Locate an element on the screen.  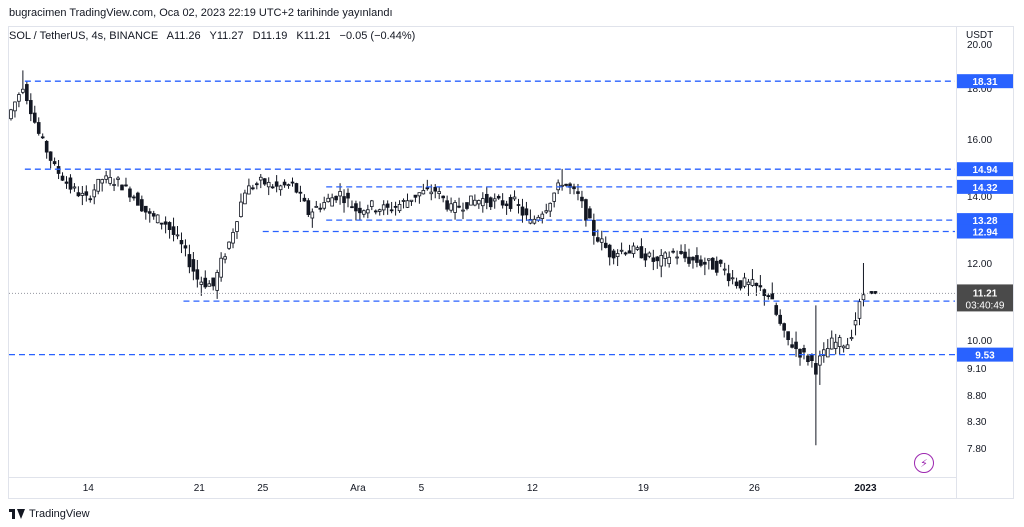
alert-bolt-icon: ⚡ is located at coordinates (924, 463).